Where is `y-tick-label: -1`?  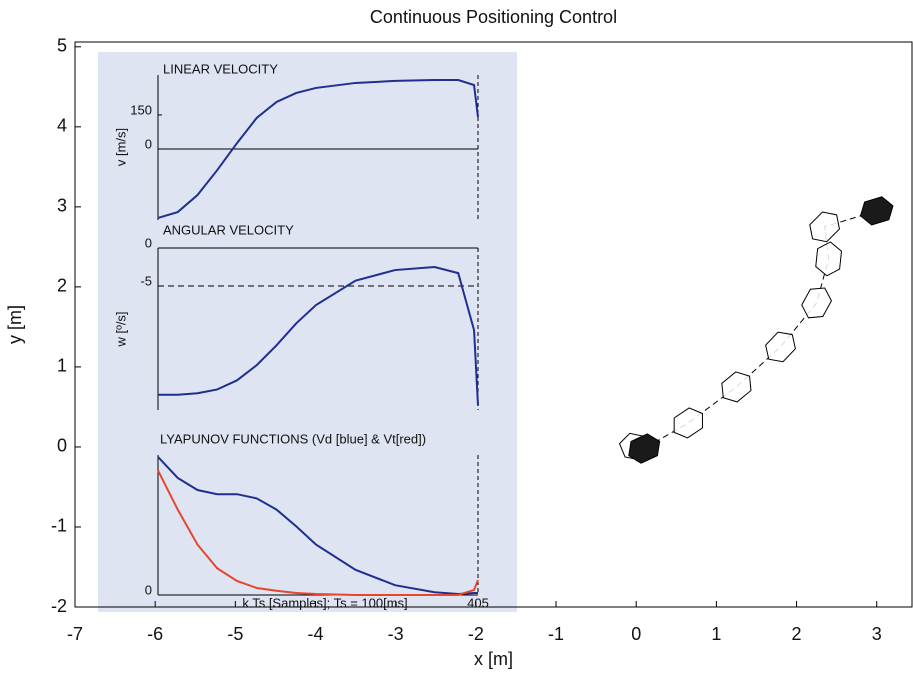 y-tick-label: -1 is located at coordinates (59, 526).